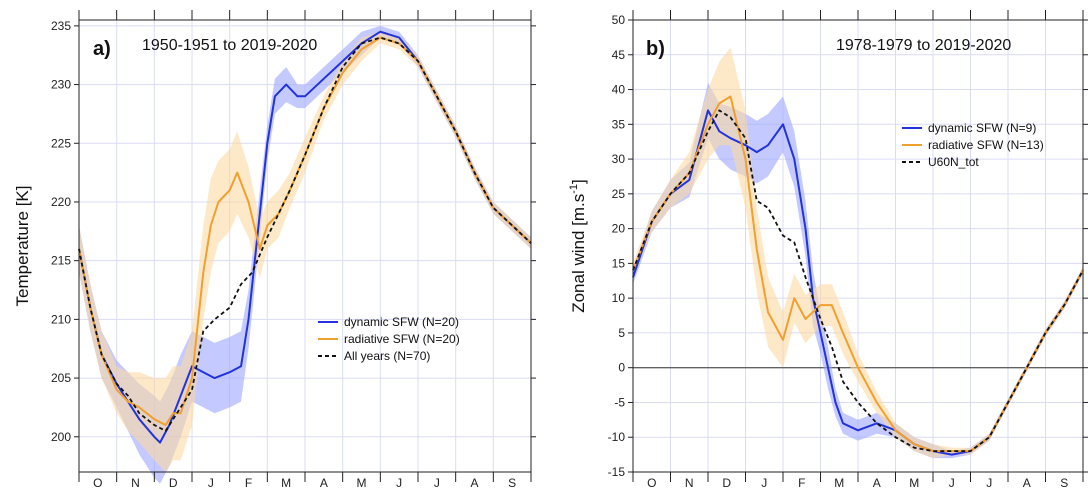  What do you see at coordinates (387, 356) in the screenshot?
I see `legend-label-3: All years (N=70)` at bounding box center [387, 356].